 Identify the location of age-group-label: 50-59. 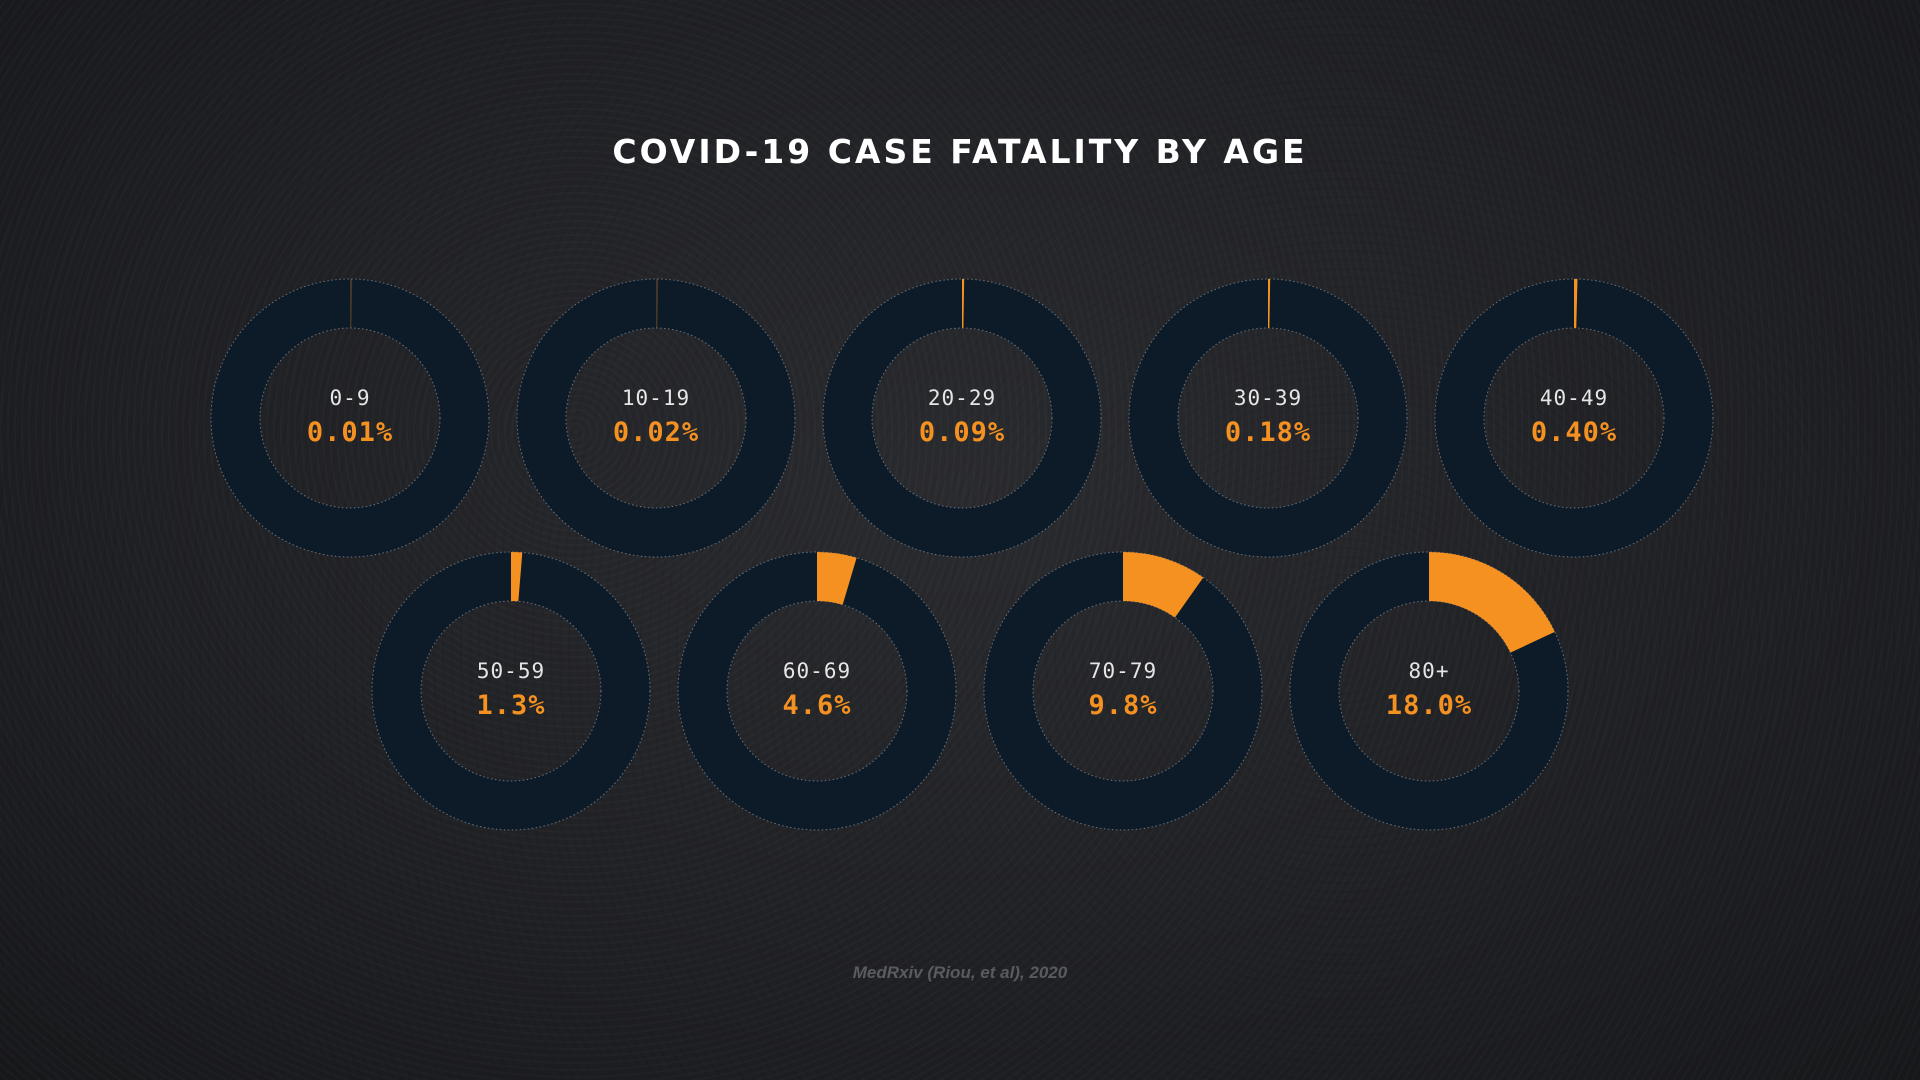
(511, 671).